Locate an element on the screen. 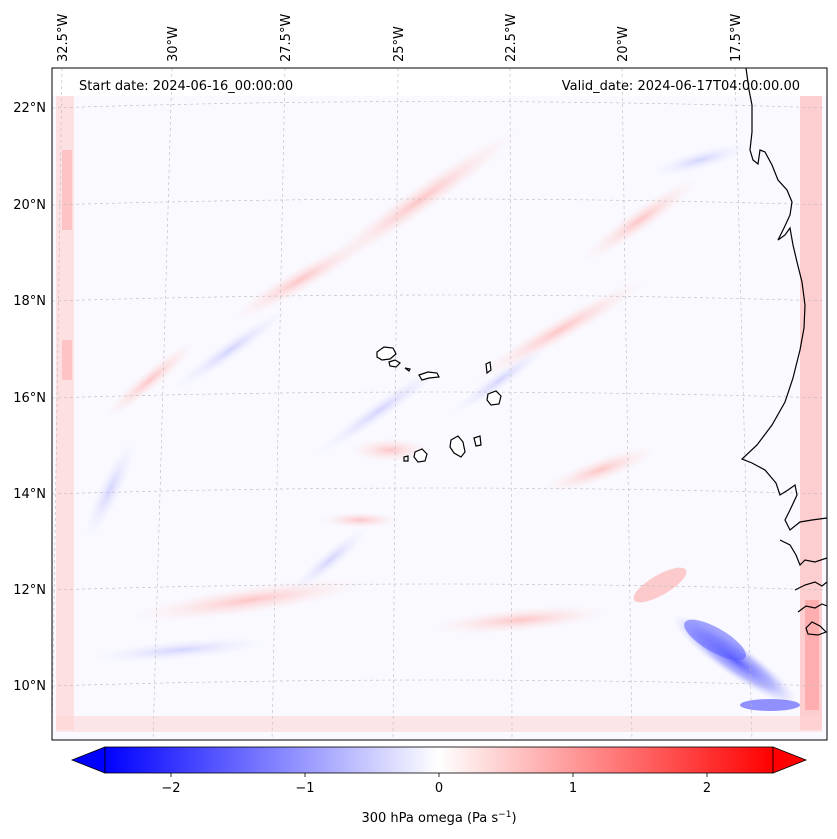 The width and height of the screenshot is (837, 839). colorbar-arrow-low is located at coordinates (88, 760).